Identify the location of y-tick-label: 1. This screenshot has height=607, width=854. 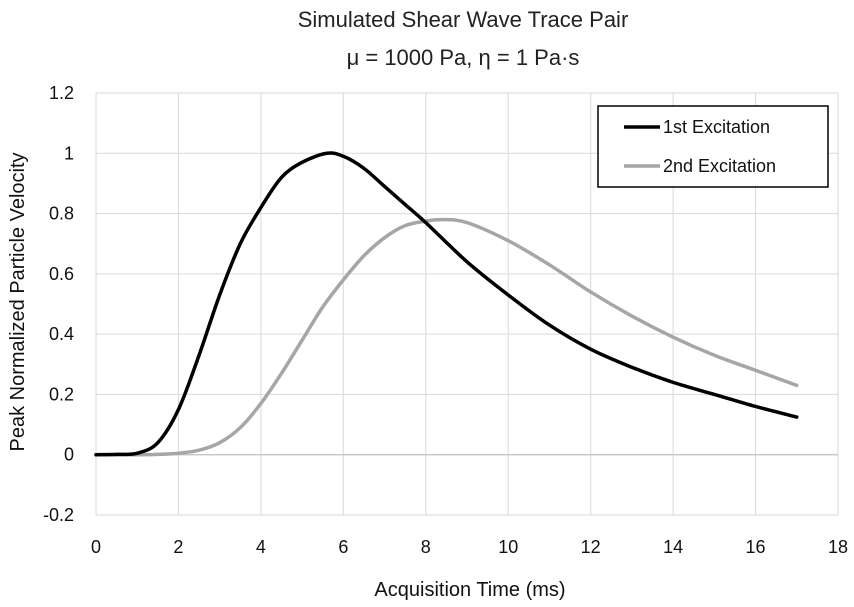
(69, 153).